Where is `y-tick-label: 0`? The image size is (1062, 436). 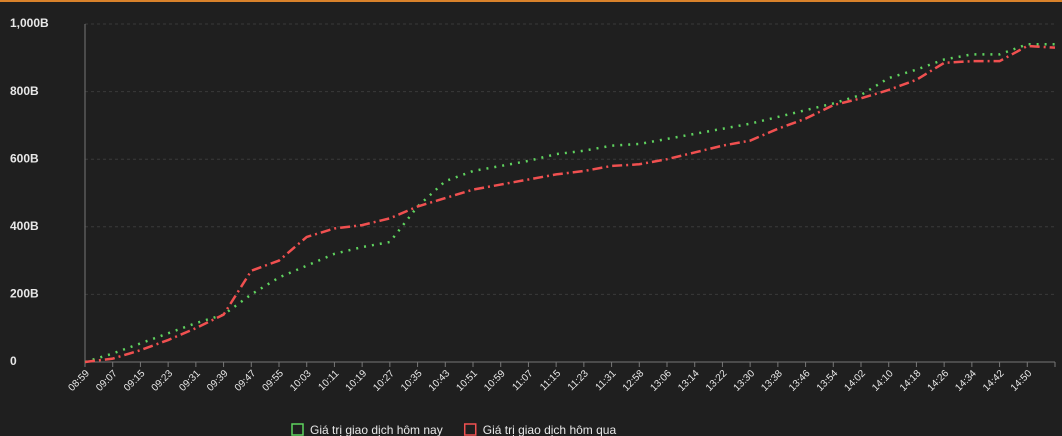
y-tick-label: 0 is located at coordinates (13, 361).